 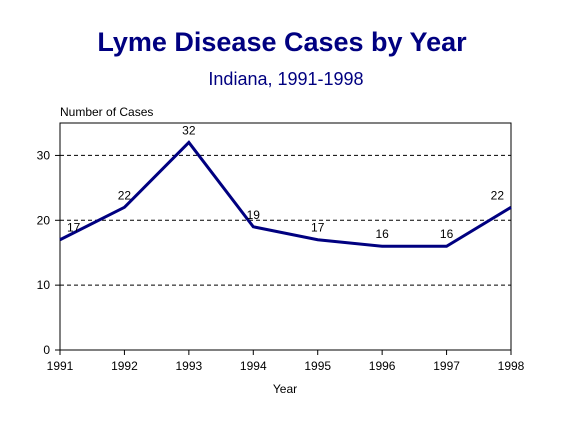 I want to click on x-tick-label-1993: 1993, so click(x=189, y=366).